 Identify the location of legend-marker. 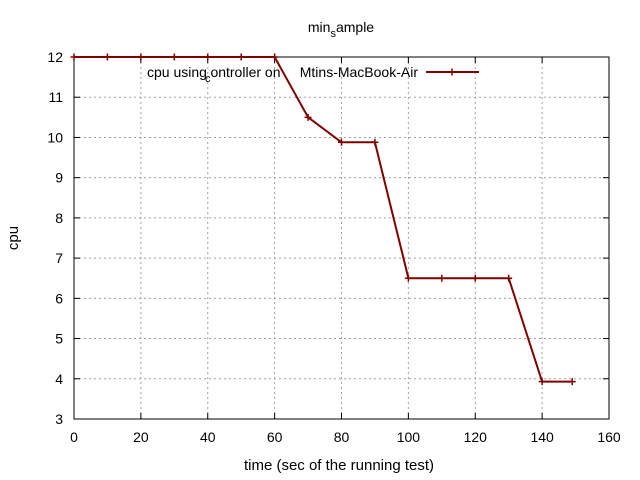
(452, 72).